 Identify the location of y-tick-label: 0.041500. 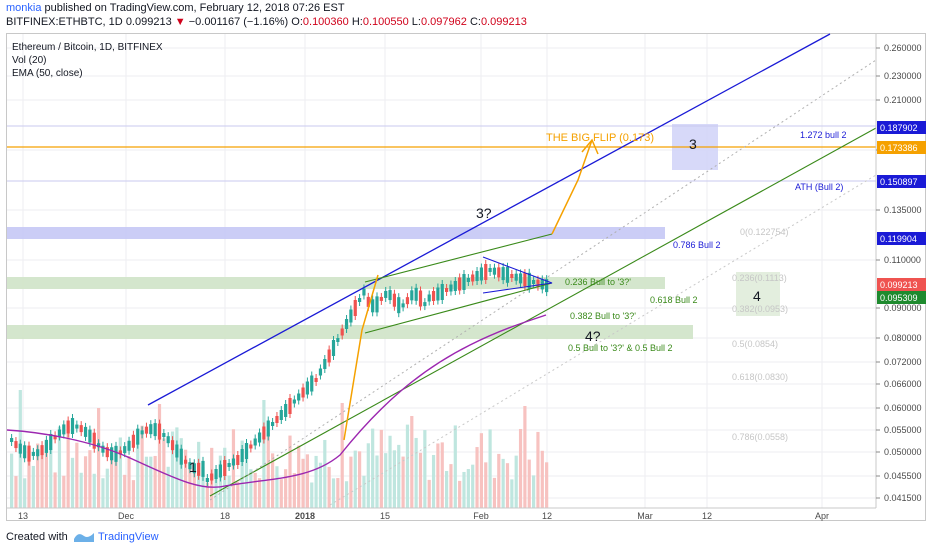
(903, 498).